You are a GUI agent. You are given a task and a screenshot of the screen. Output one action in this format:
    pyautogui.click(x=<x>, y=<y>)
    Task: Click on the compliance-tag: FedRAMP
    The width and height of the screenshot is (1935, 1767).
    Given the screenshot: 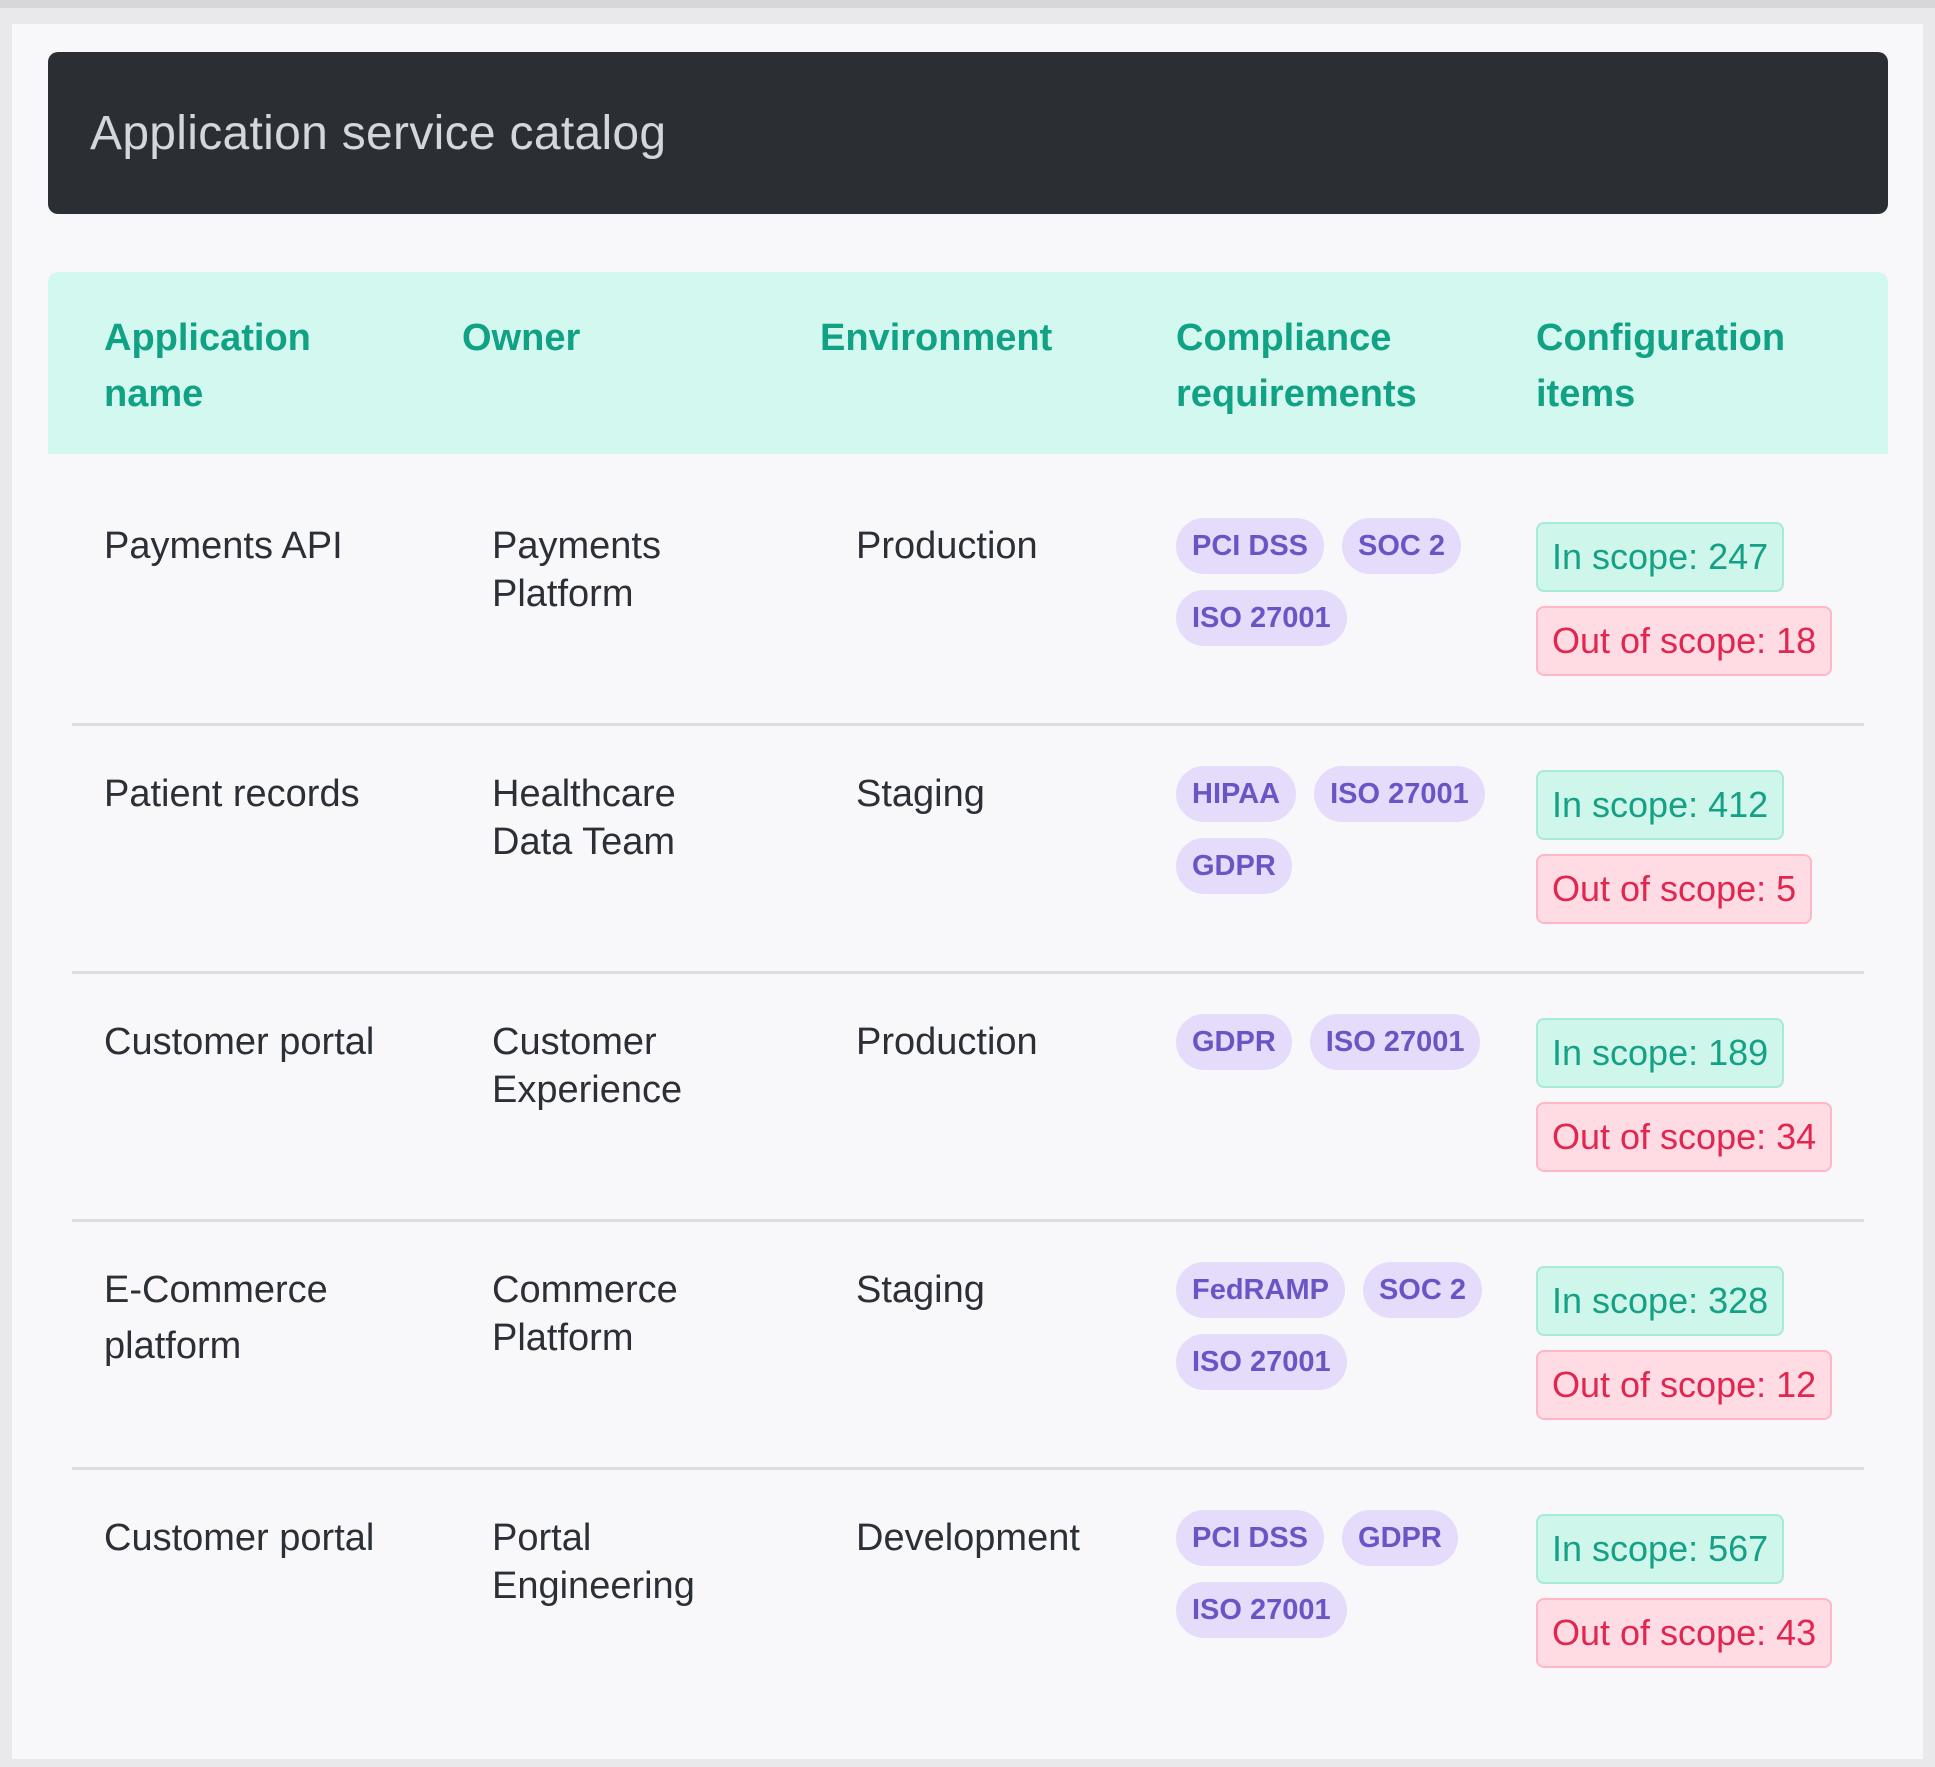 What is the action you would take?
    pyautogui.click(x=1260, y=1290)
    